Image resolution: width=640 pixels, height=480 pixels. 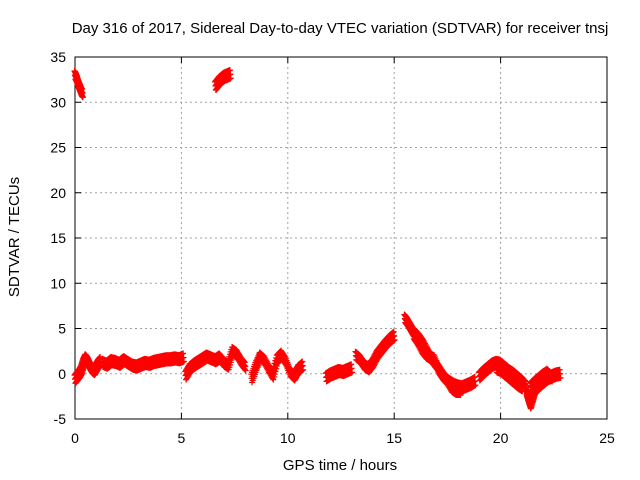 I want to click on x-tick-label: 0, so click(x=75, y=438).